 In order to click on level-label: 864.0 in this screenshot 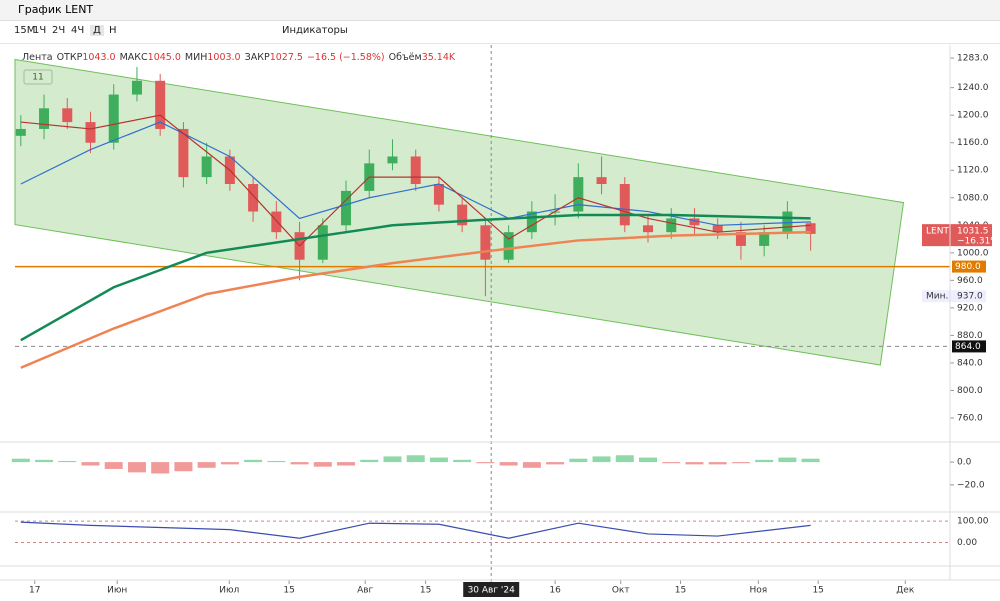, I will do `click(968, 347)`.